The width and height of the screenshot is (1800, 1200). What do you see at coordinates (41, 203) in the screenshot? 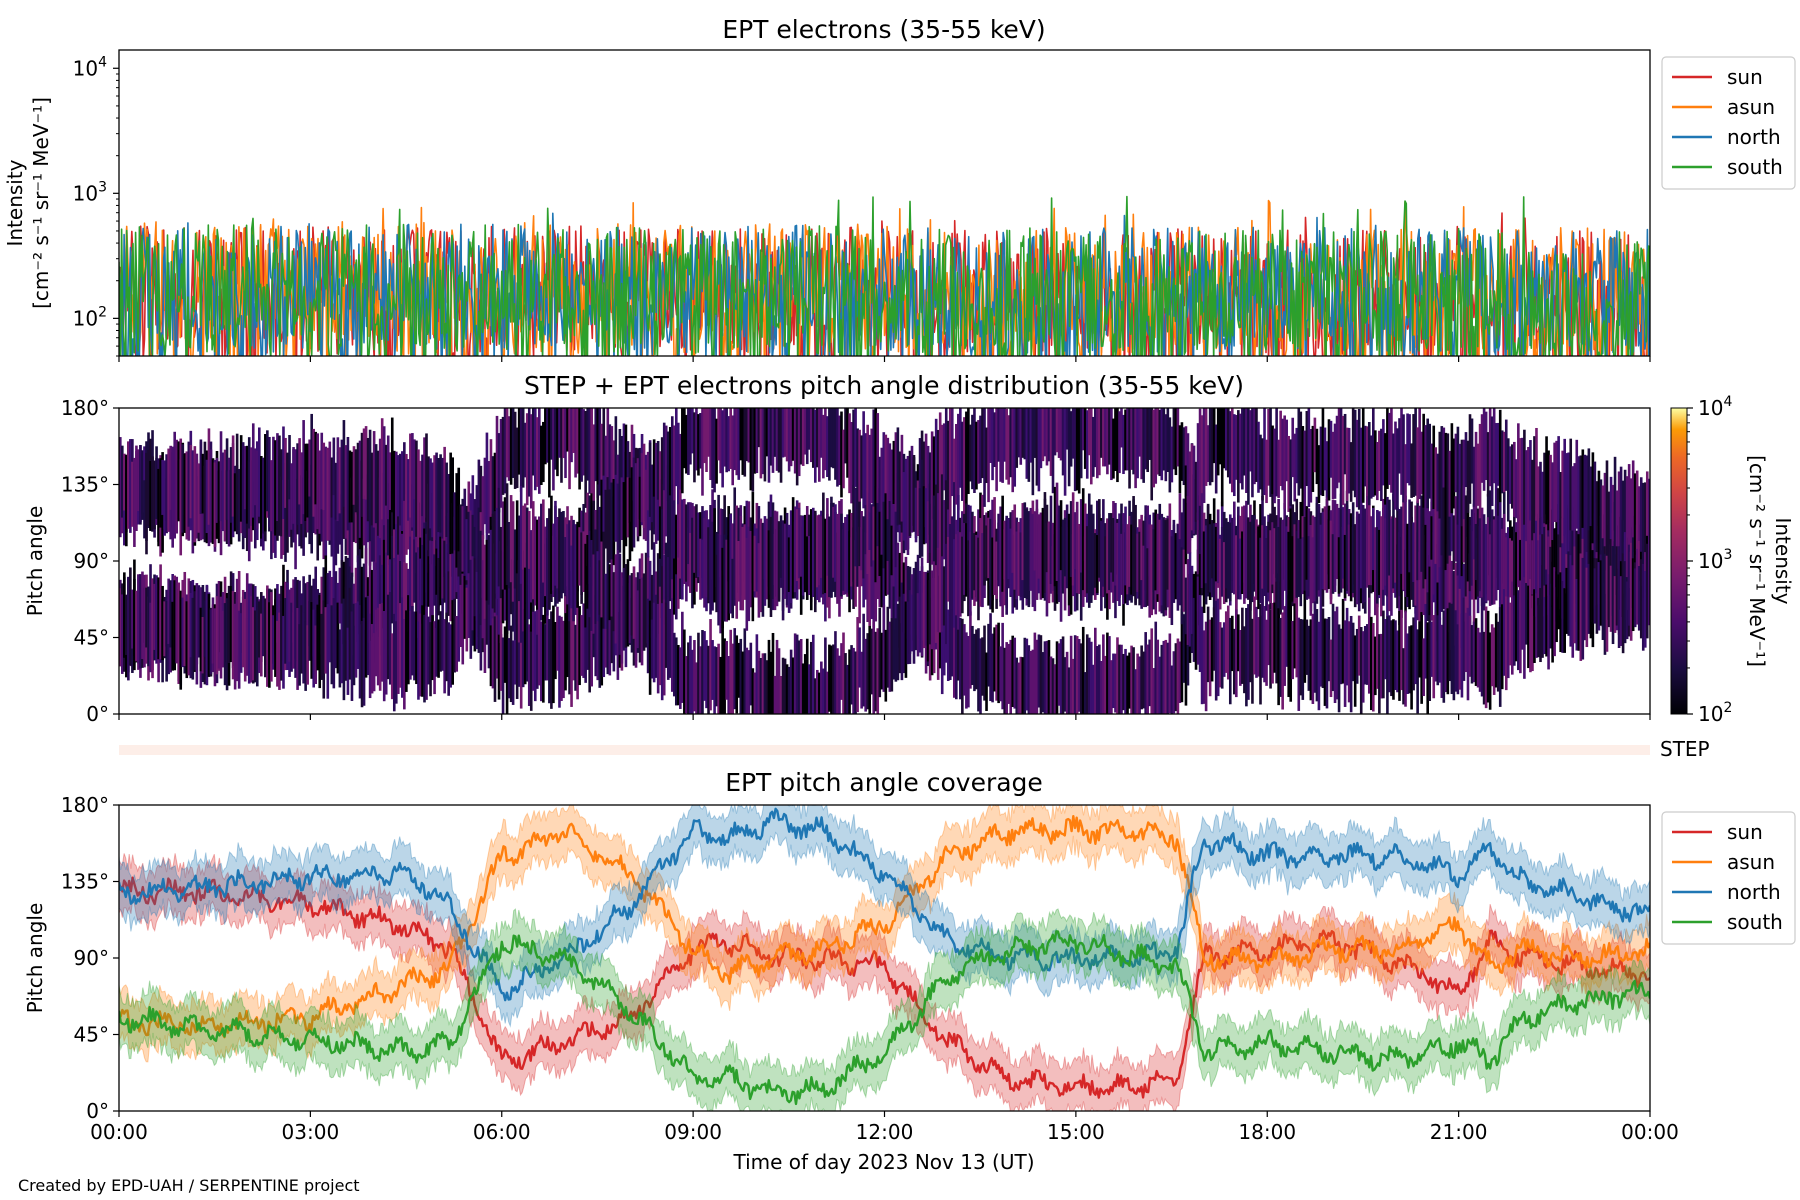
I see `panel1-ylabel-line2: [cm⁻² s⁻¹ sr⁻¹ MeV⁻¹]` at bounding box center [41, 203].